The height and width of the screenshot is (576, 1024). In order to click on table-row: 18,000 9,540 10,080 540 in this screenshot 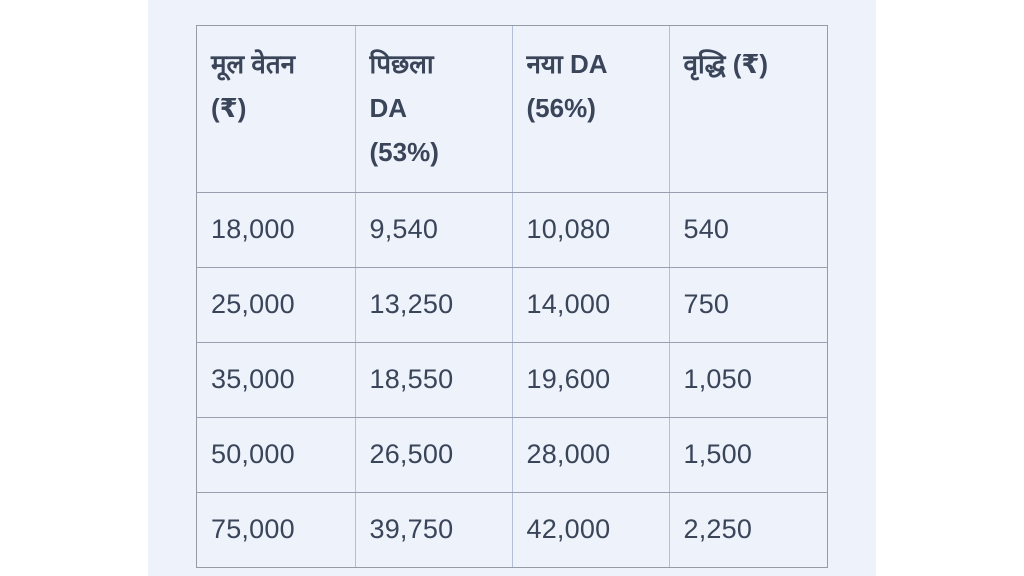, I will do `click(512, 229)`.